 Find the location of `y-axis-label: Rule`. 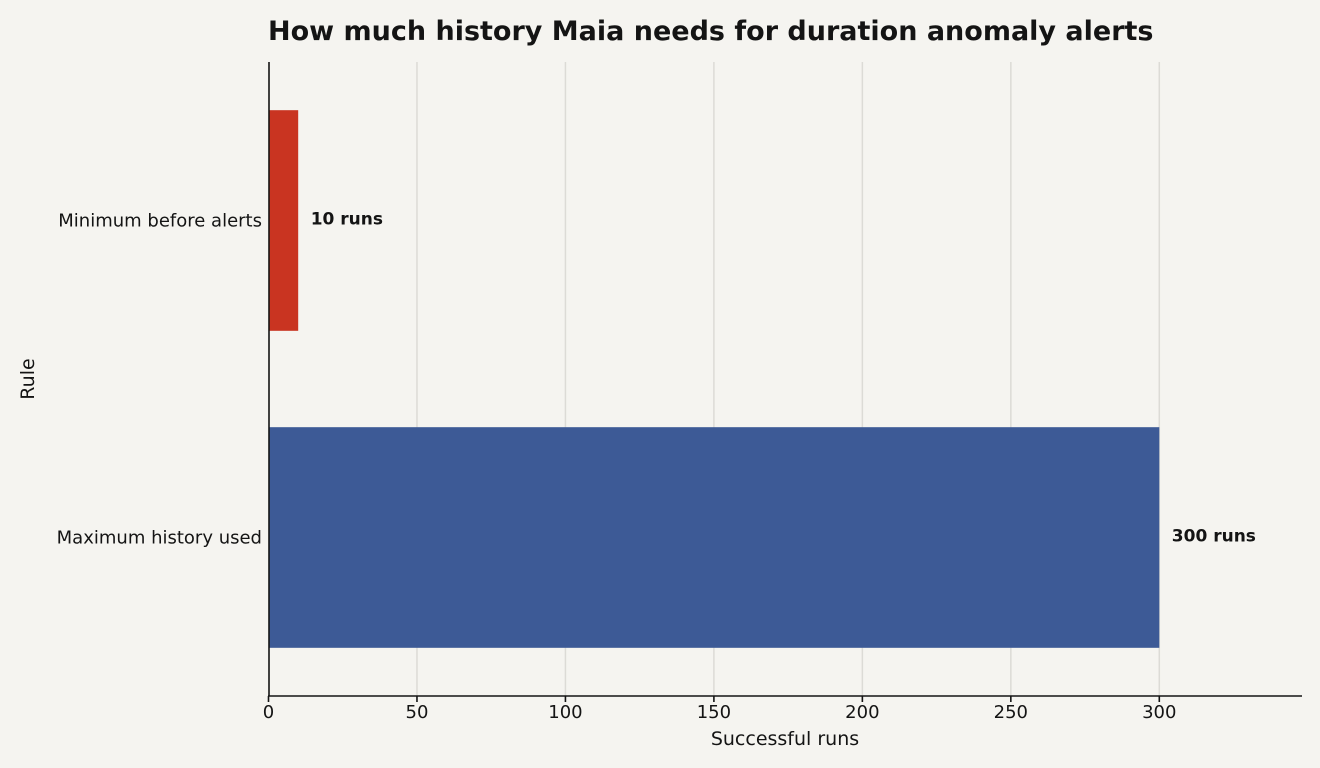

y-axis-label: Rule is located at coordinates (28, 378).